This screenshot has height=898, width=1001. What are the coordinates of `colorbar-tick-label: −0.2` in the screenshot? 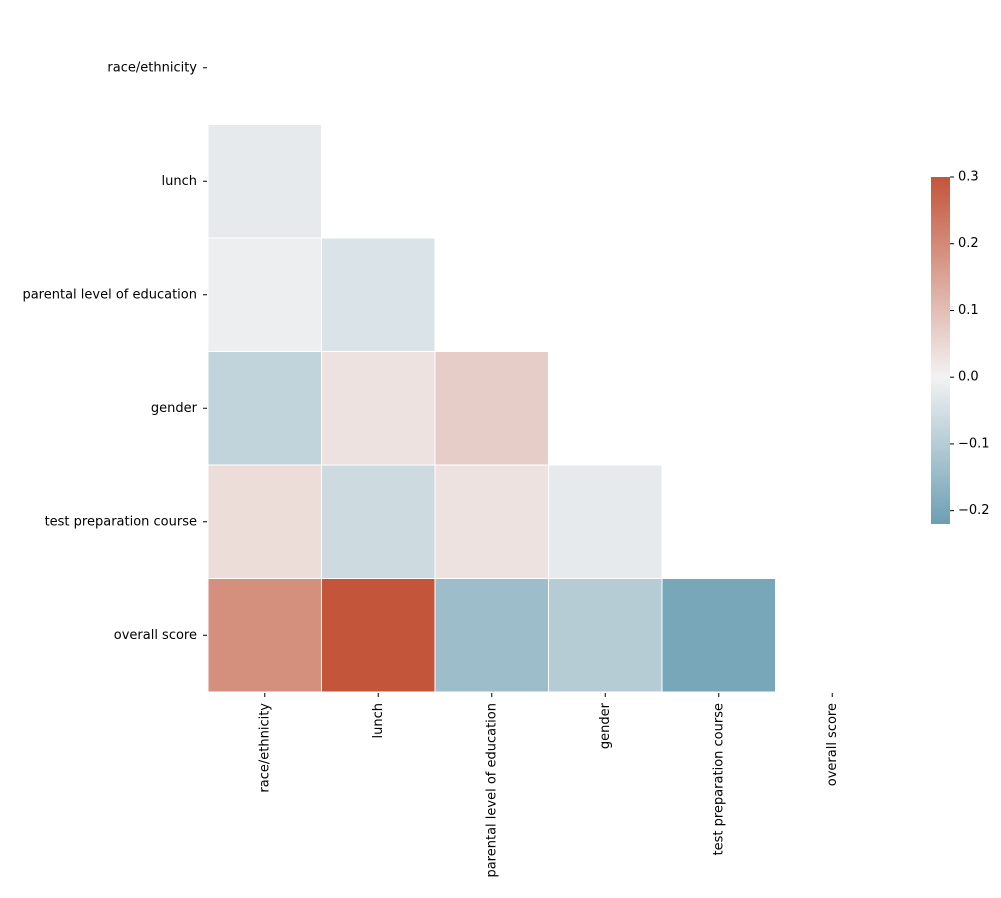 It's located at (974, 510).